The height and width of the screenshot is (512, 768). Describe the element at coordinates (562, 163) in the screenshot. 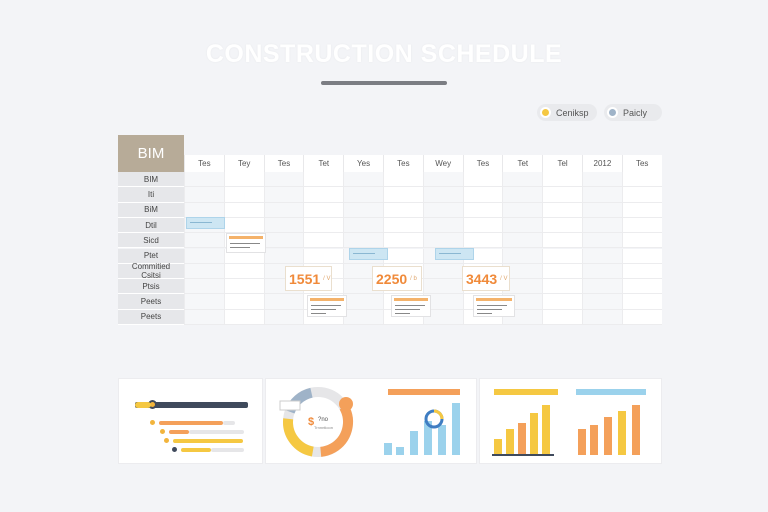

I see `column-header: Tel` at that location.